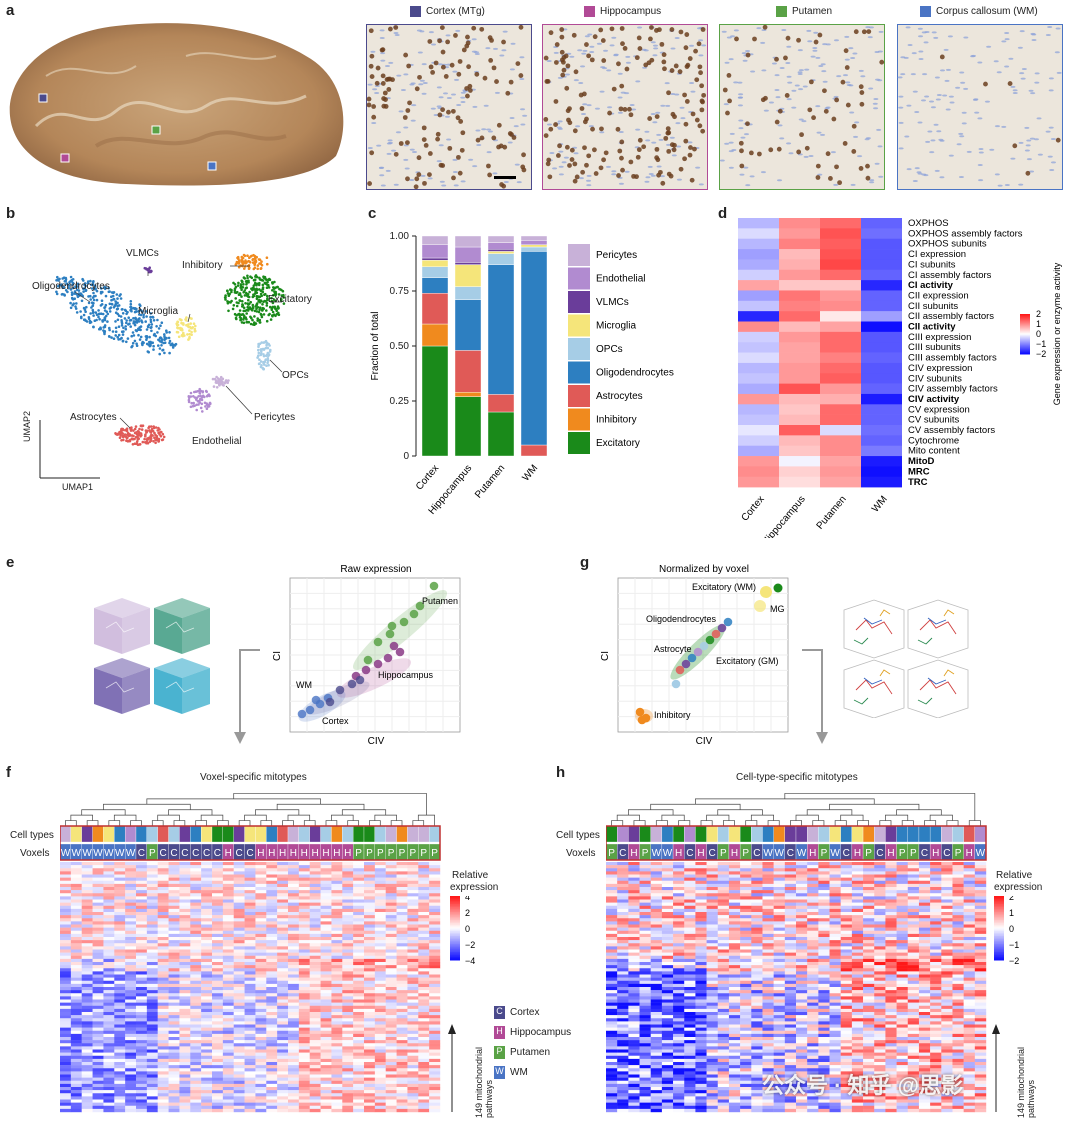 The width and height of the screenshot is (1080, 1127). I want to click on cube-neuron, so click(120, 687).